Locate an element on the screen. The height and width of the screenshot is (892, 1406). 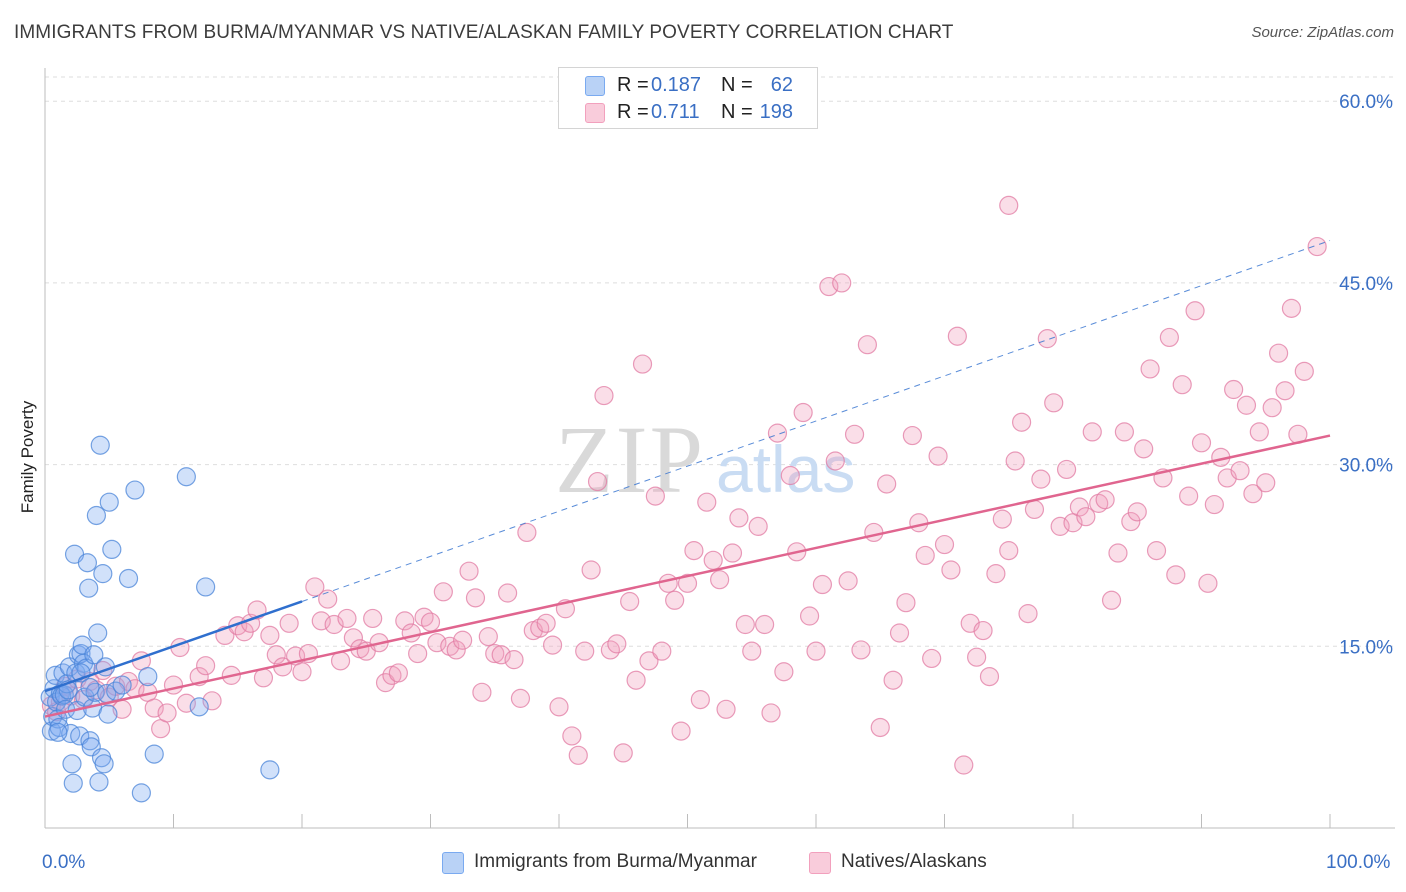
bottom-legend-label: Immigrants from Burma/Myanmar is located at coordinates (615, 861).